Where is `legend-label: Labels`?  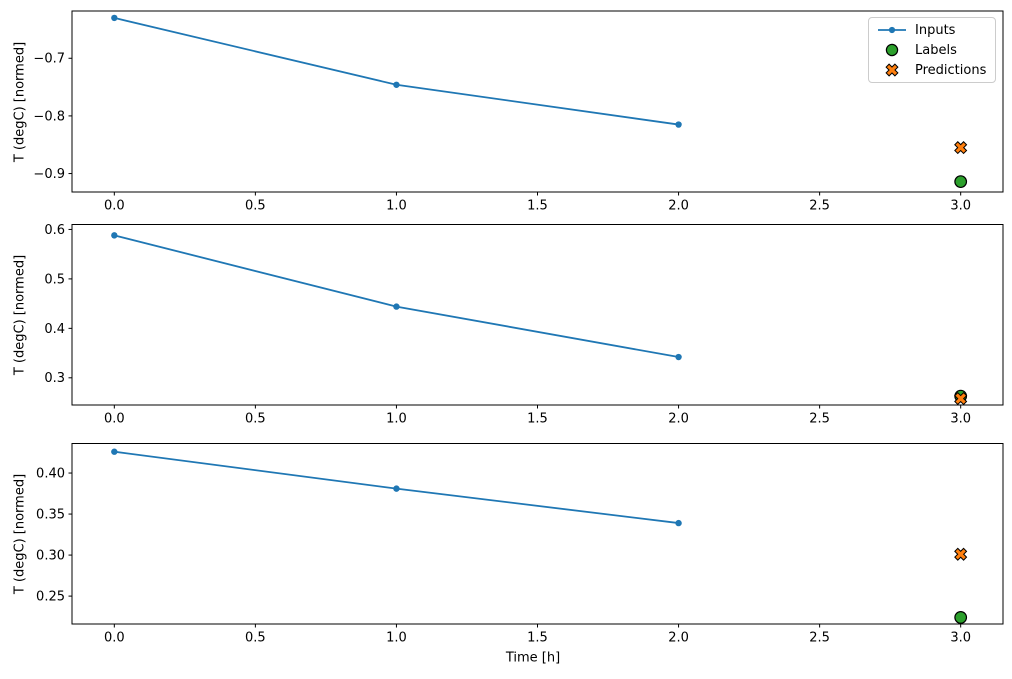
legend-label: Labels is located at coordinates (936, 50).